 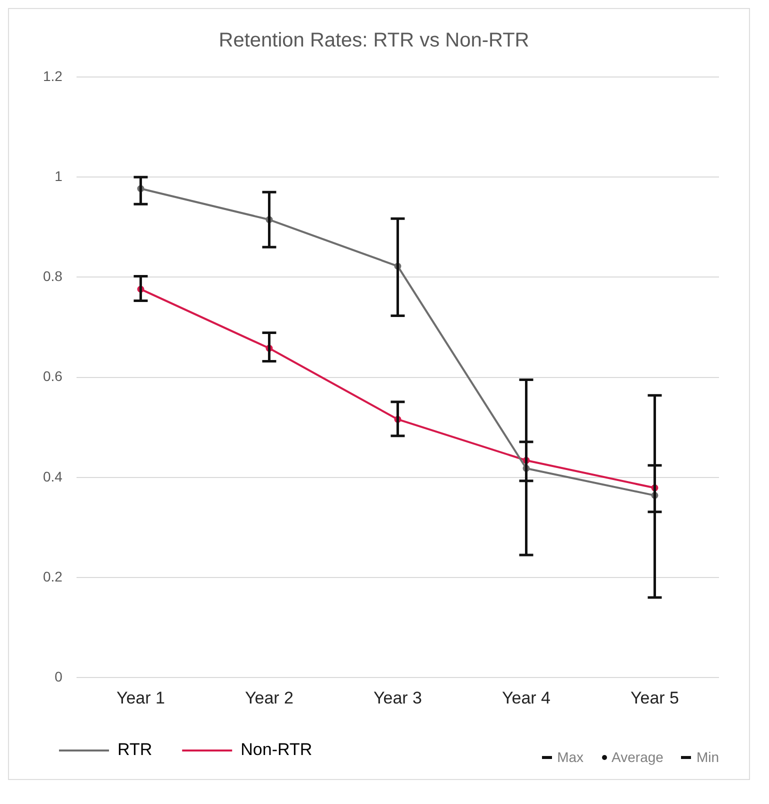 I want to click on y-tick-label: 0.6, so click(x=52, y=376).